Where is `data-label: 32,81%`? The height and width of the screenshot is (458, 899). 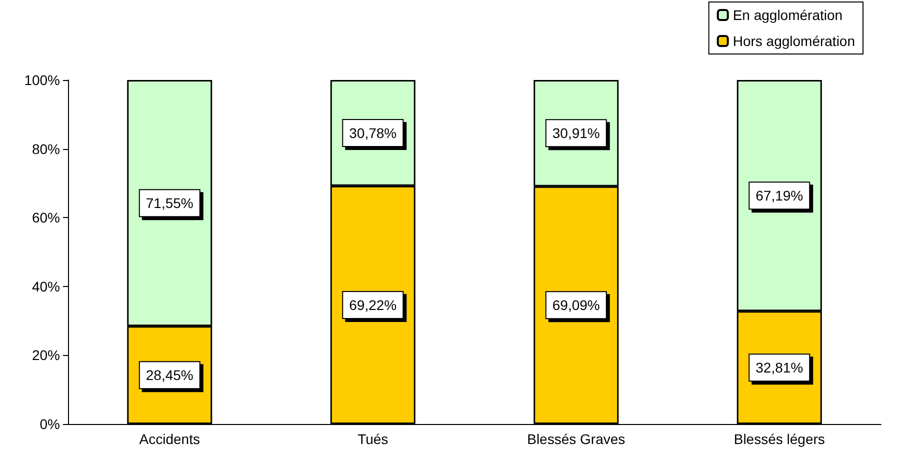
data-label: 32,81% is located at coordinates (780, 368).